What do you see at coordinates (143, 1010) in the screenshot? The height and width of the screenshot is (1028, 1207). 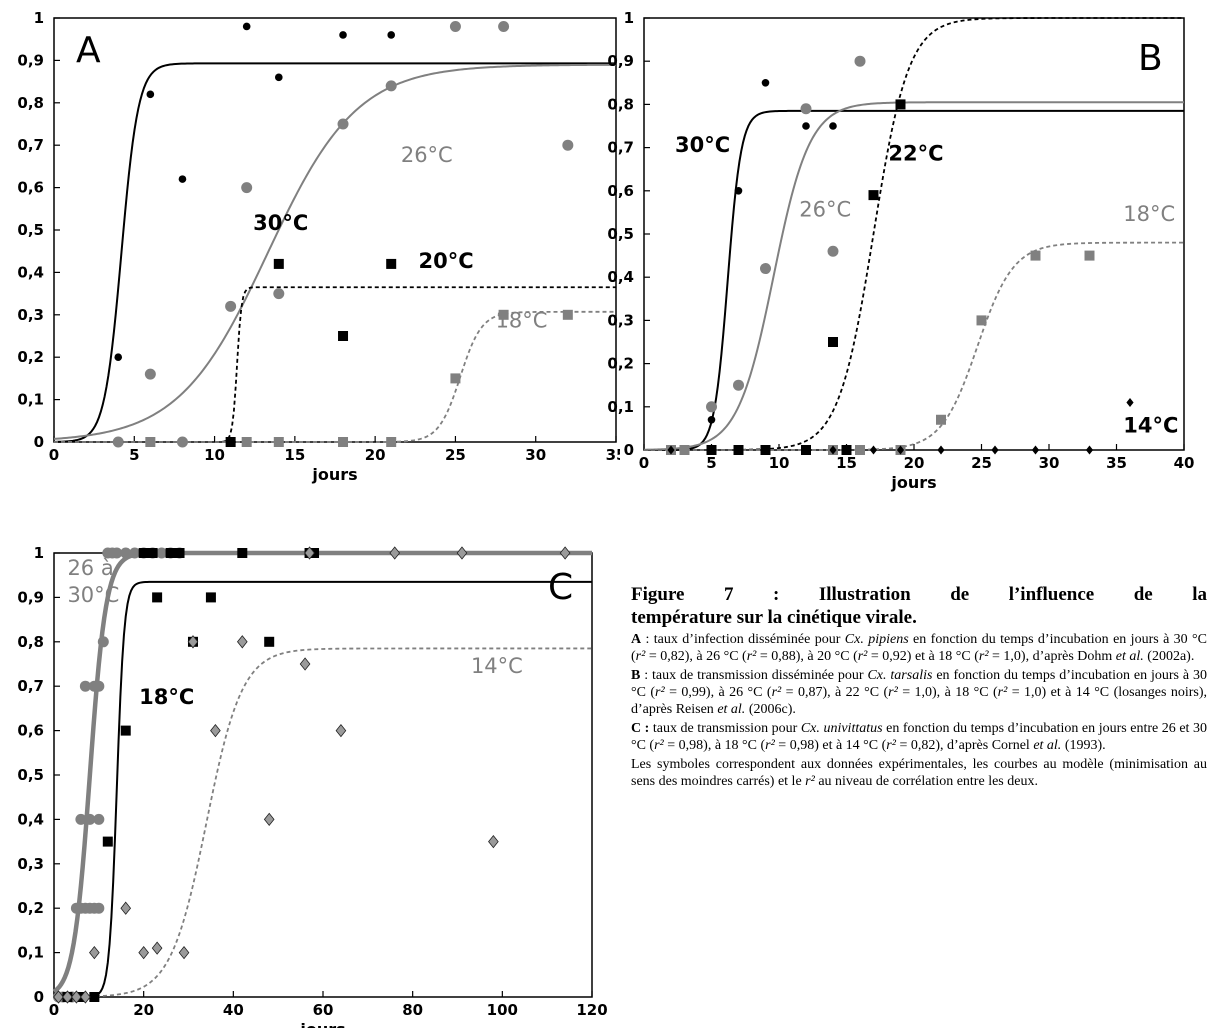 I see `x-tick-label: 20` at bounding box center [143, 1010].